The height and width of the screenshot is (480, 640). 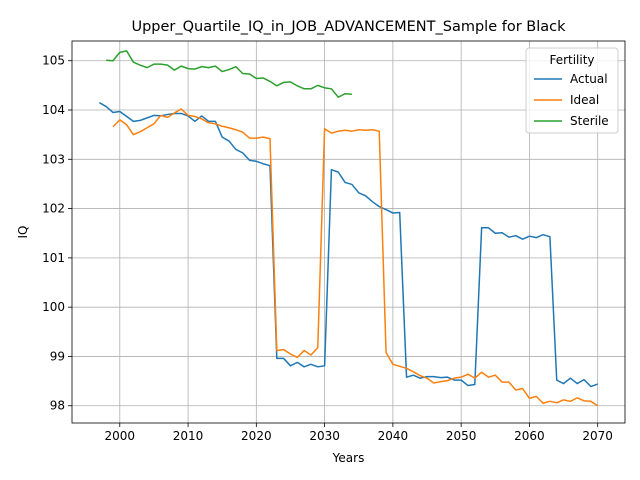 What do you see at coordinates (584, 100) in the screenshot?
I see `legend-label-ideal: Ideal` at bounding box center [584, 100].